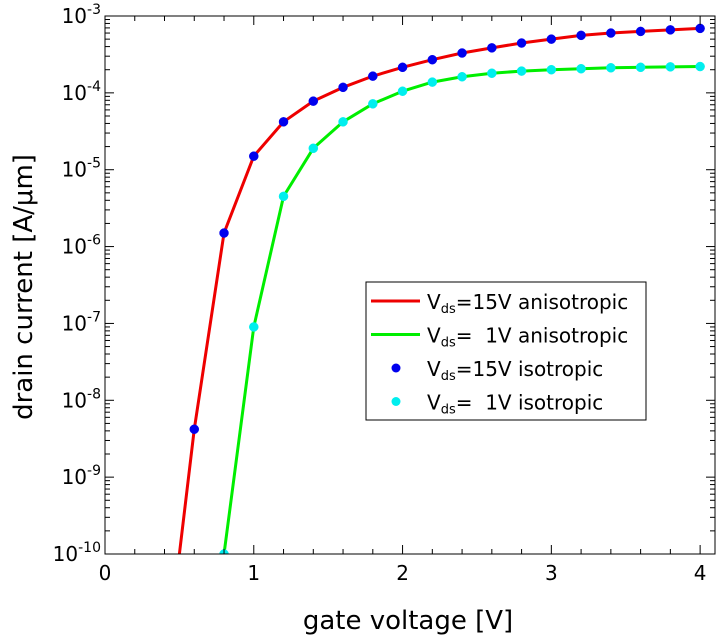 This screenshot has height=638, width=724. What do you see at coordinates (94, 10) in the screenshot?
I see `y-tick-exponent: -3` at bounding box center [94, 10].